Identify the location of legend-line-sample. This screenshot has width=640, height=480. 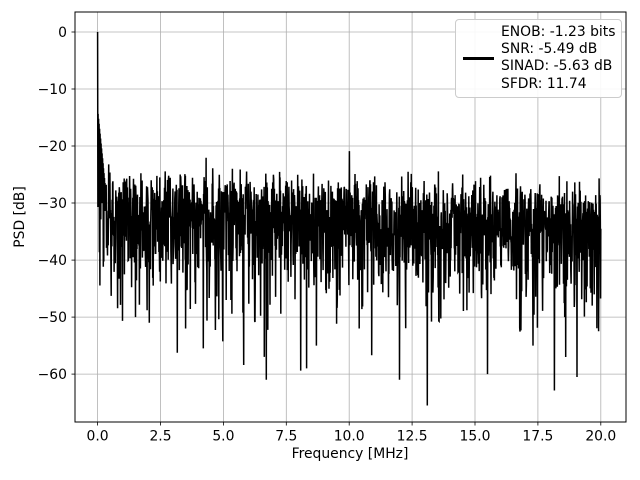
(478, 58).